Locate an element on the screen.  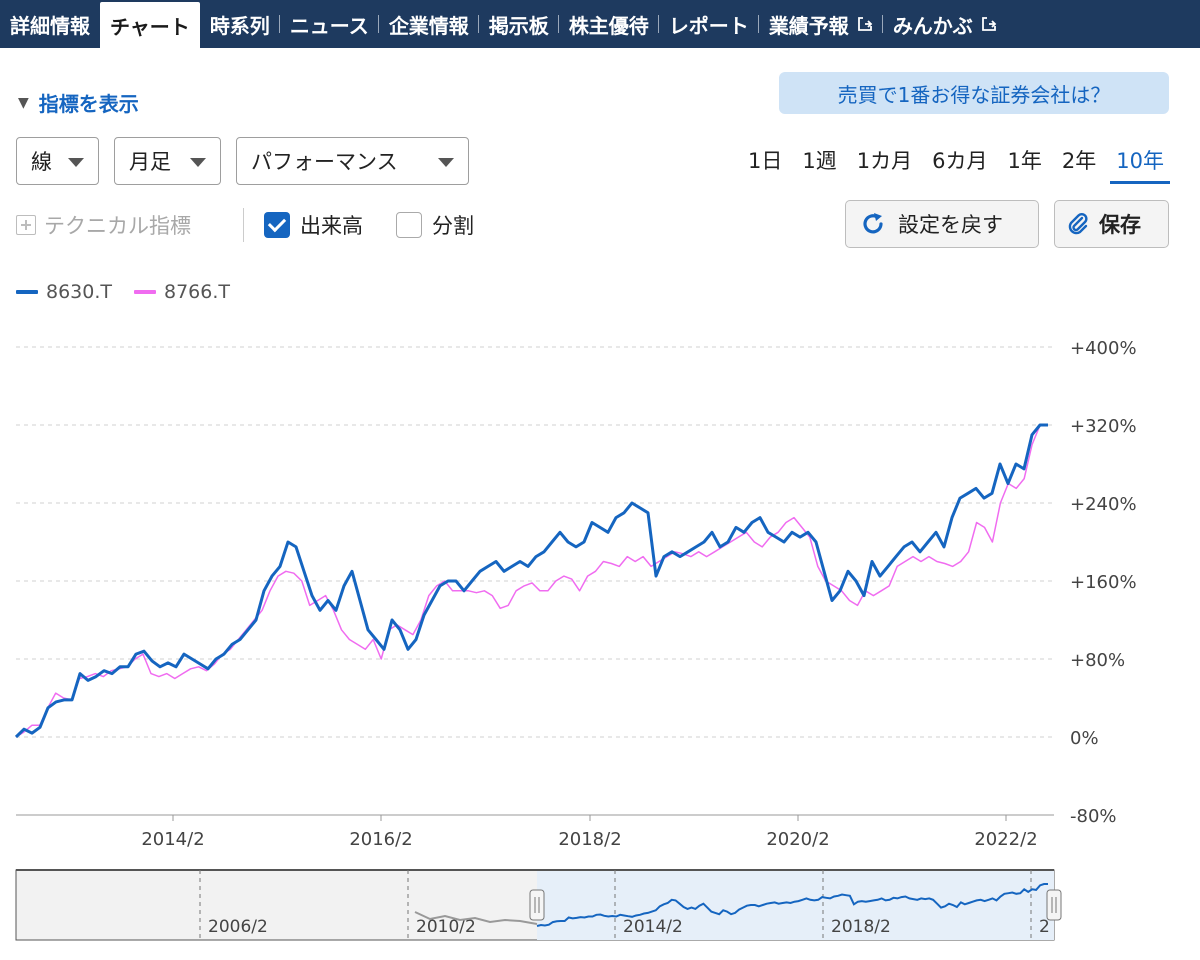
navigator-selected-range is located at coordinates (795, 905).